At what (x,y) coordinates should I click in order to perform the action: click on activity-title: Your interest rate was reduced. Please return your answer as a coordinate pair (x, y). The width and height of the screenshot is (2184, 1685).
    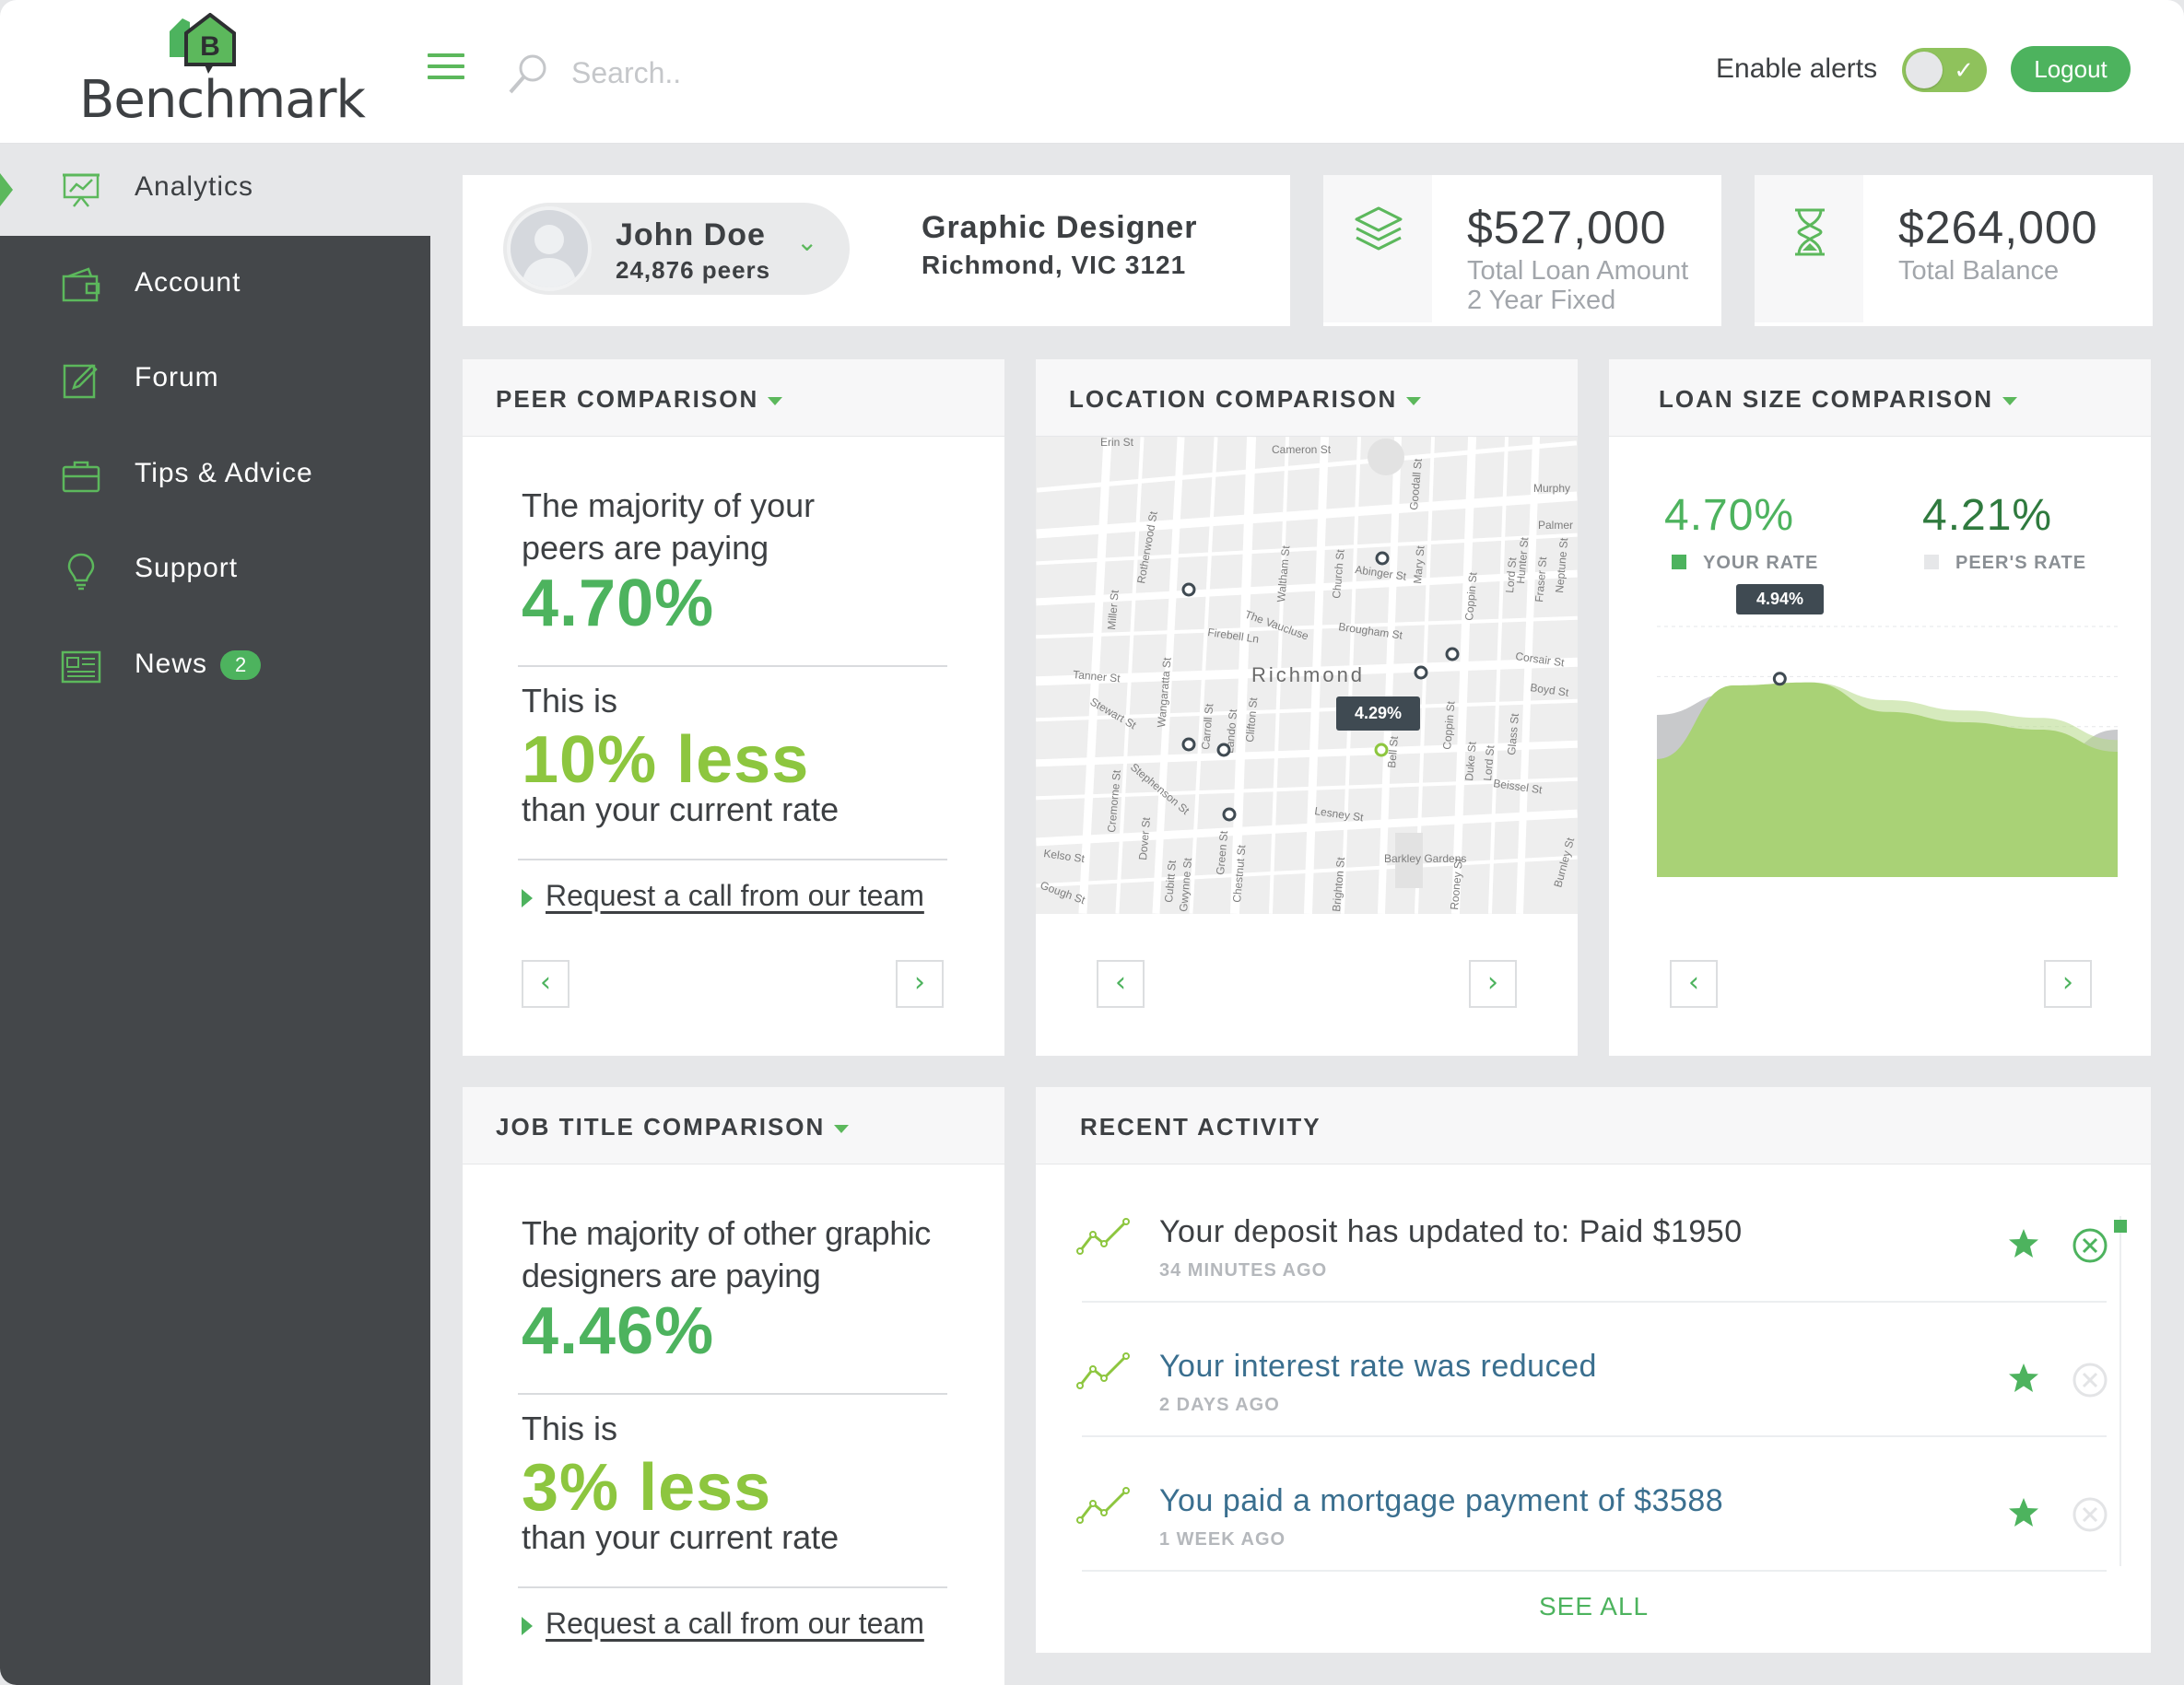
    Looking at the image, I should click on (1378, 1366).